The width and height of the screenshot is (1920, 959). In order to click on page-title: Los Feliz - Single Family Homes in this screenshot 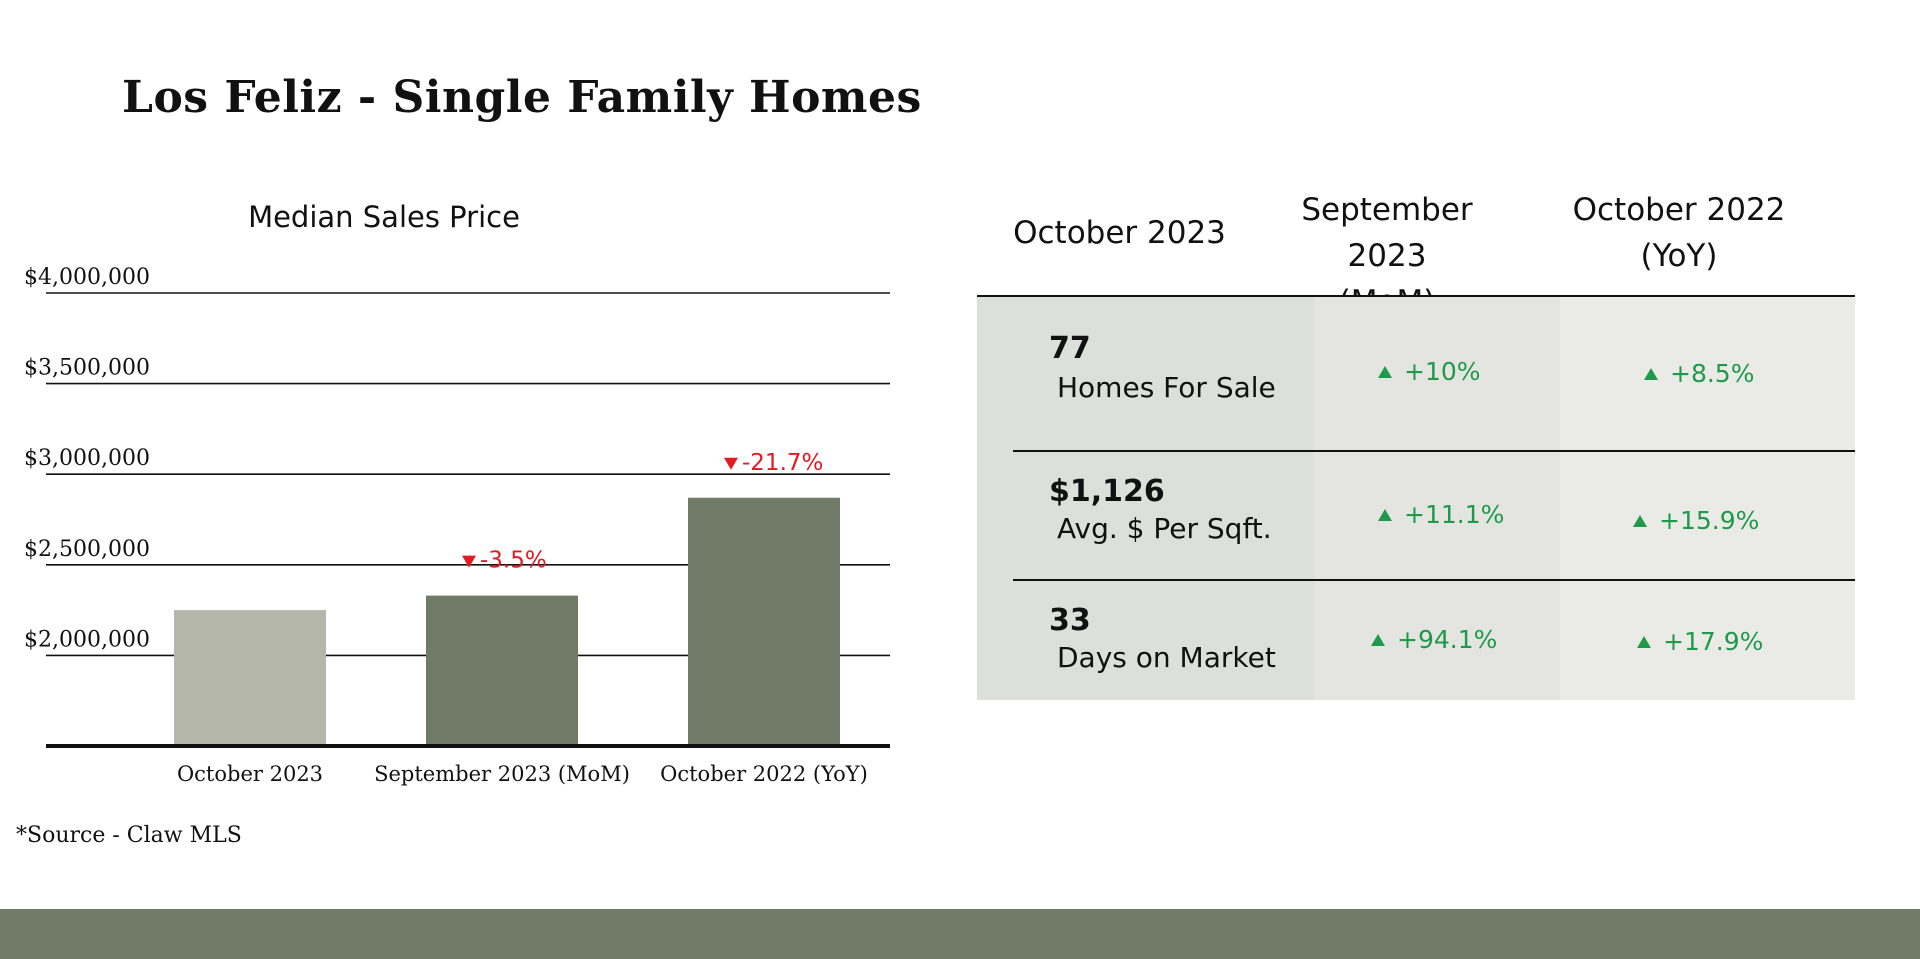, I will do `click(522, 97)`.